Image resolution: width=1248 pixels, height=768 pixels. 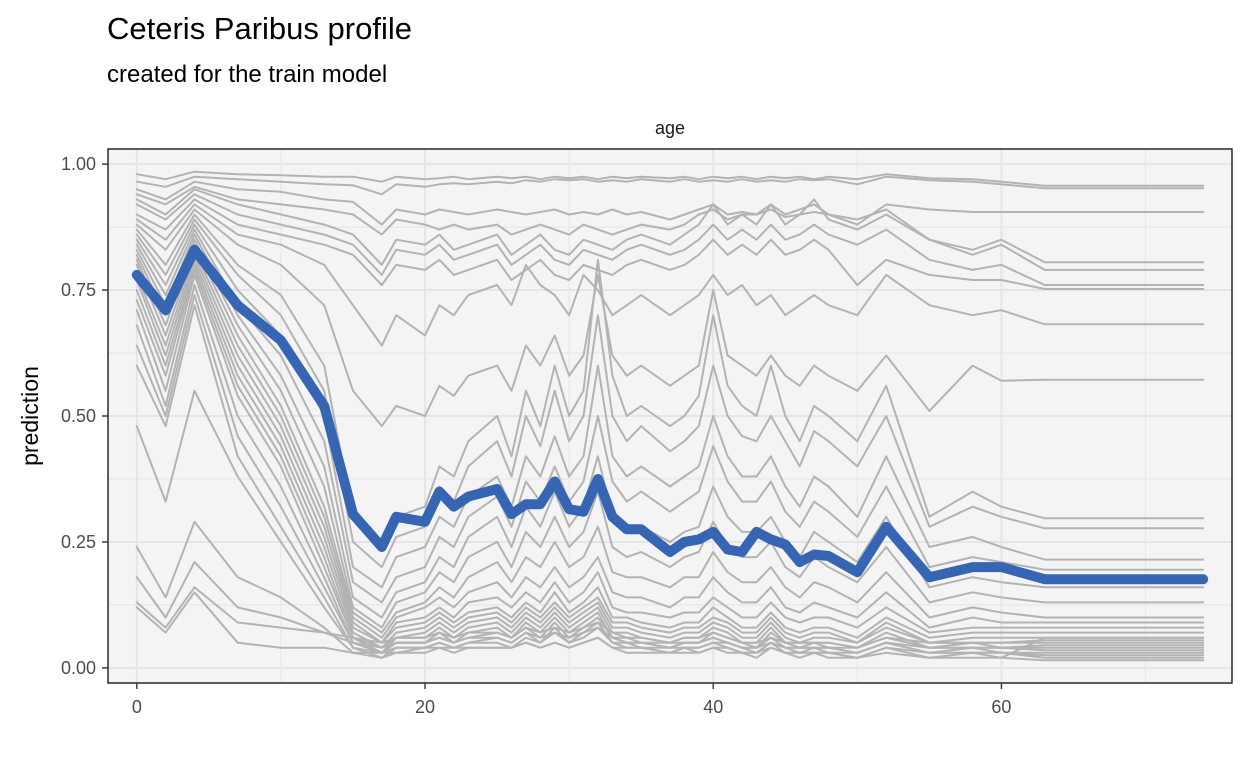 I want to click on y-tick-label: 0.50, so click(x=78, y=416).